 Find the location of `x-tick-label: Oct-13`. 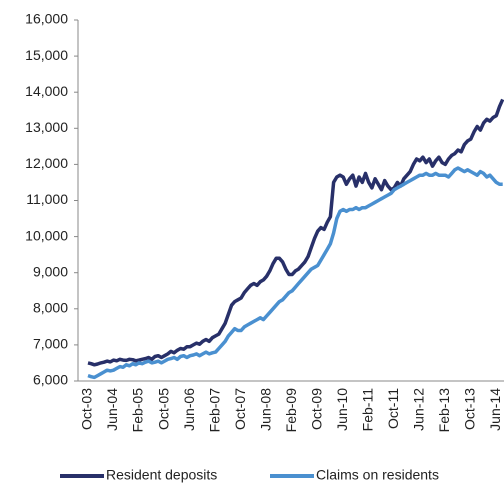

x-tick-label: Oct-13 is located at coordinates (470, 409).